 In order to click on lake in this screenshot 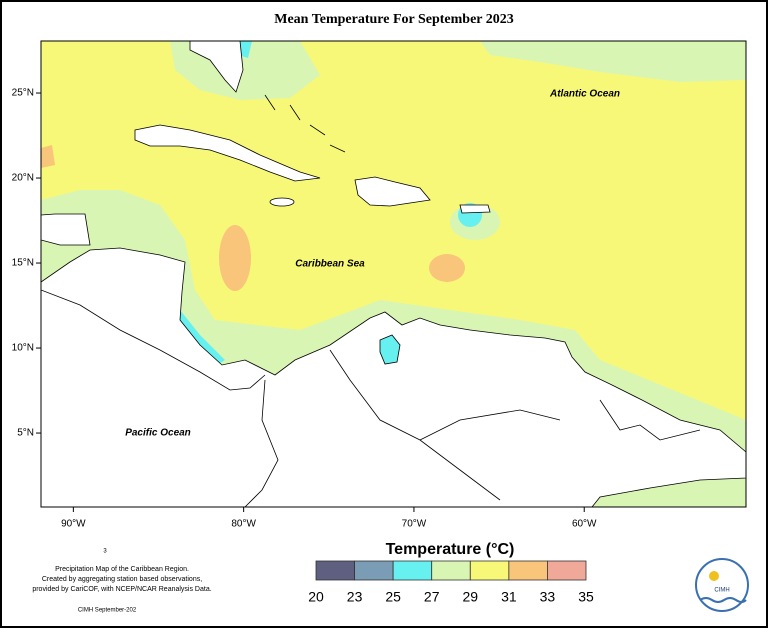, I will do `click(390, 349)`.